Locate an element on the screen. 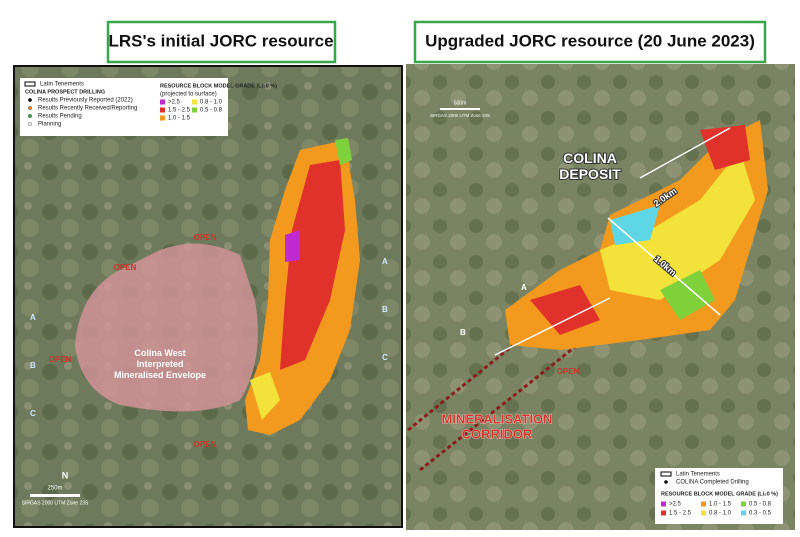 The image size is (800, 537). corridor-label: MINERALISATION CORRIDOR is located at coordinates (497, 427).